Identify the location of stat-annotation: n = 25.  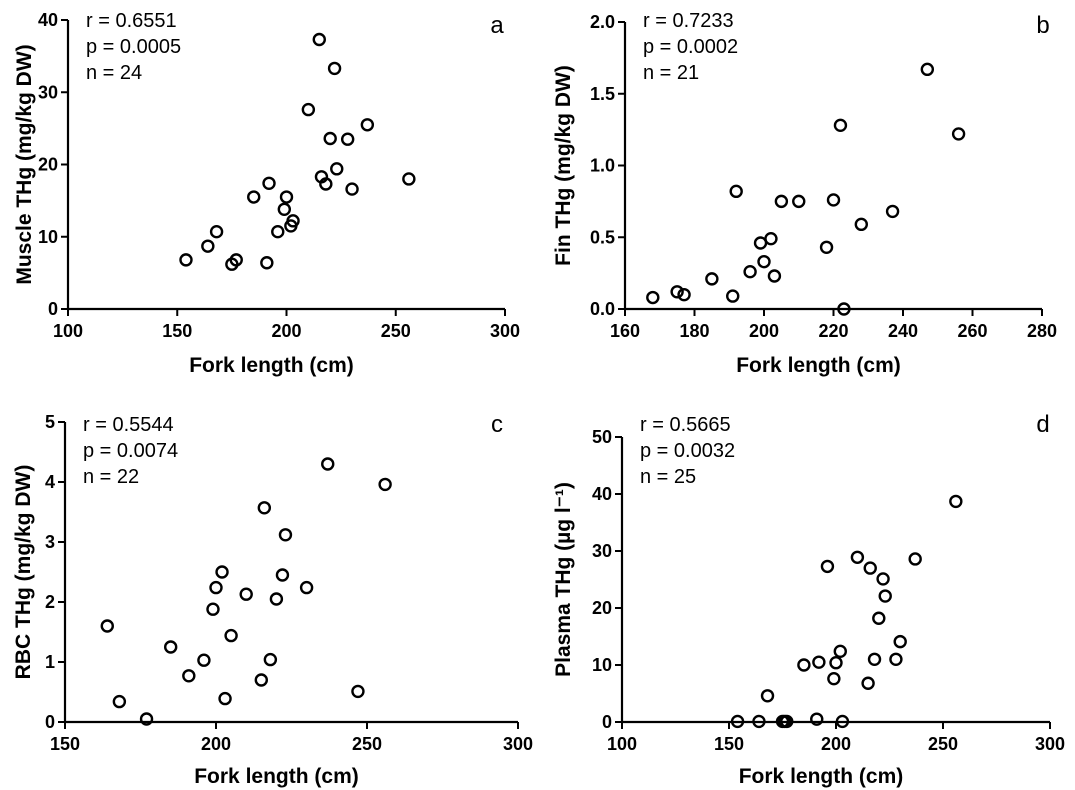
(668, 477).